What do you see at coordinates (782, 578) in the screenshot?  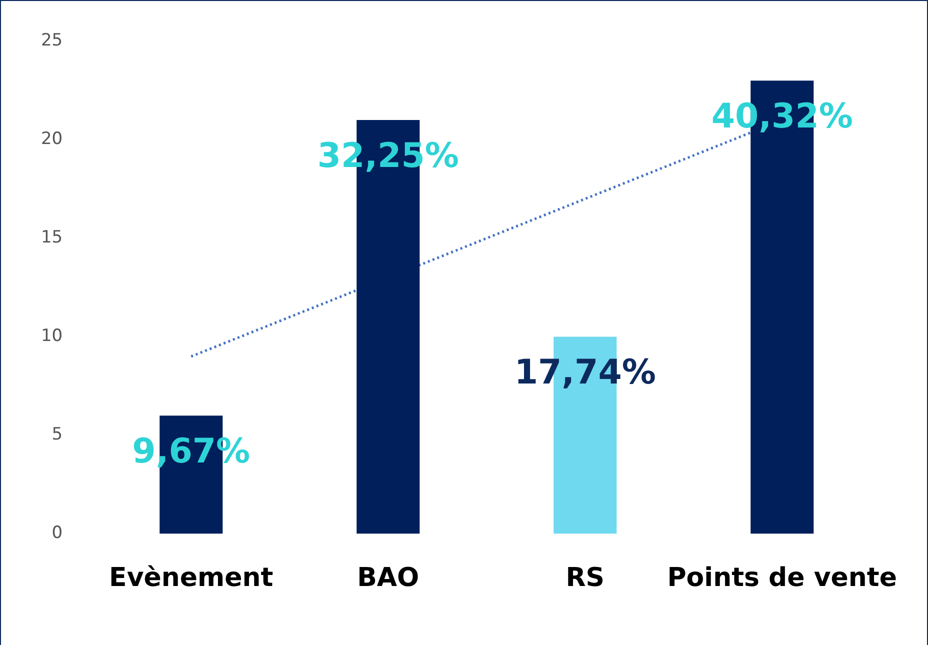 I see `x-tick-label: Points de vente` at bounding box center [782, 578].